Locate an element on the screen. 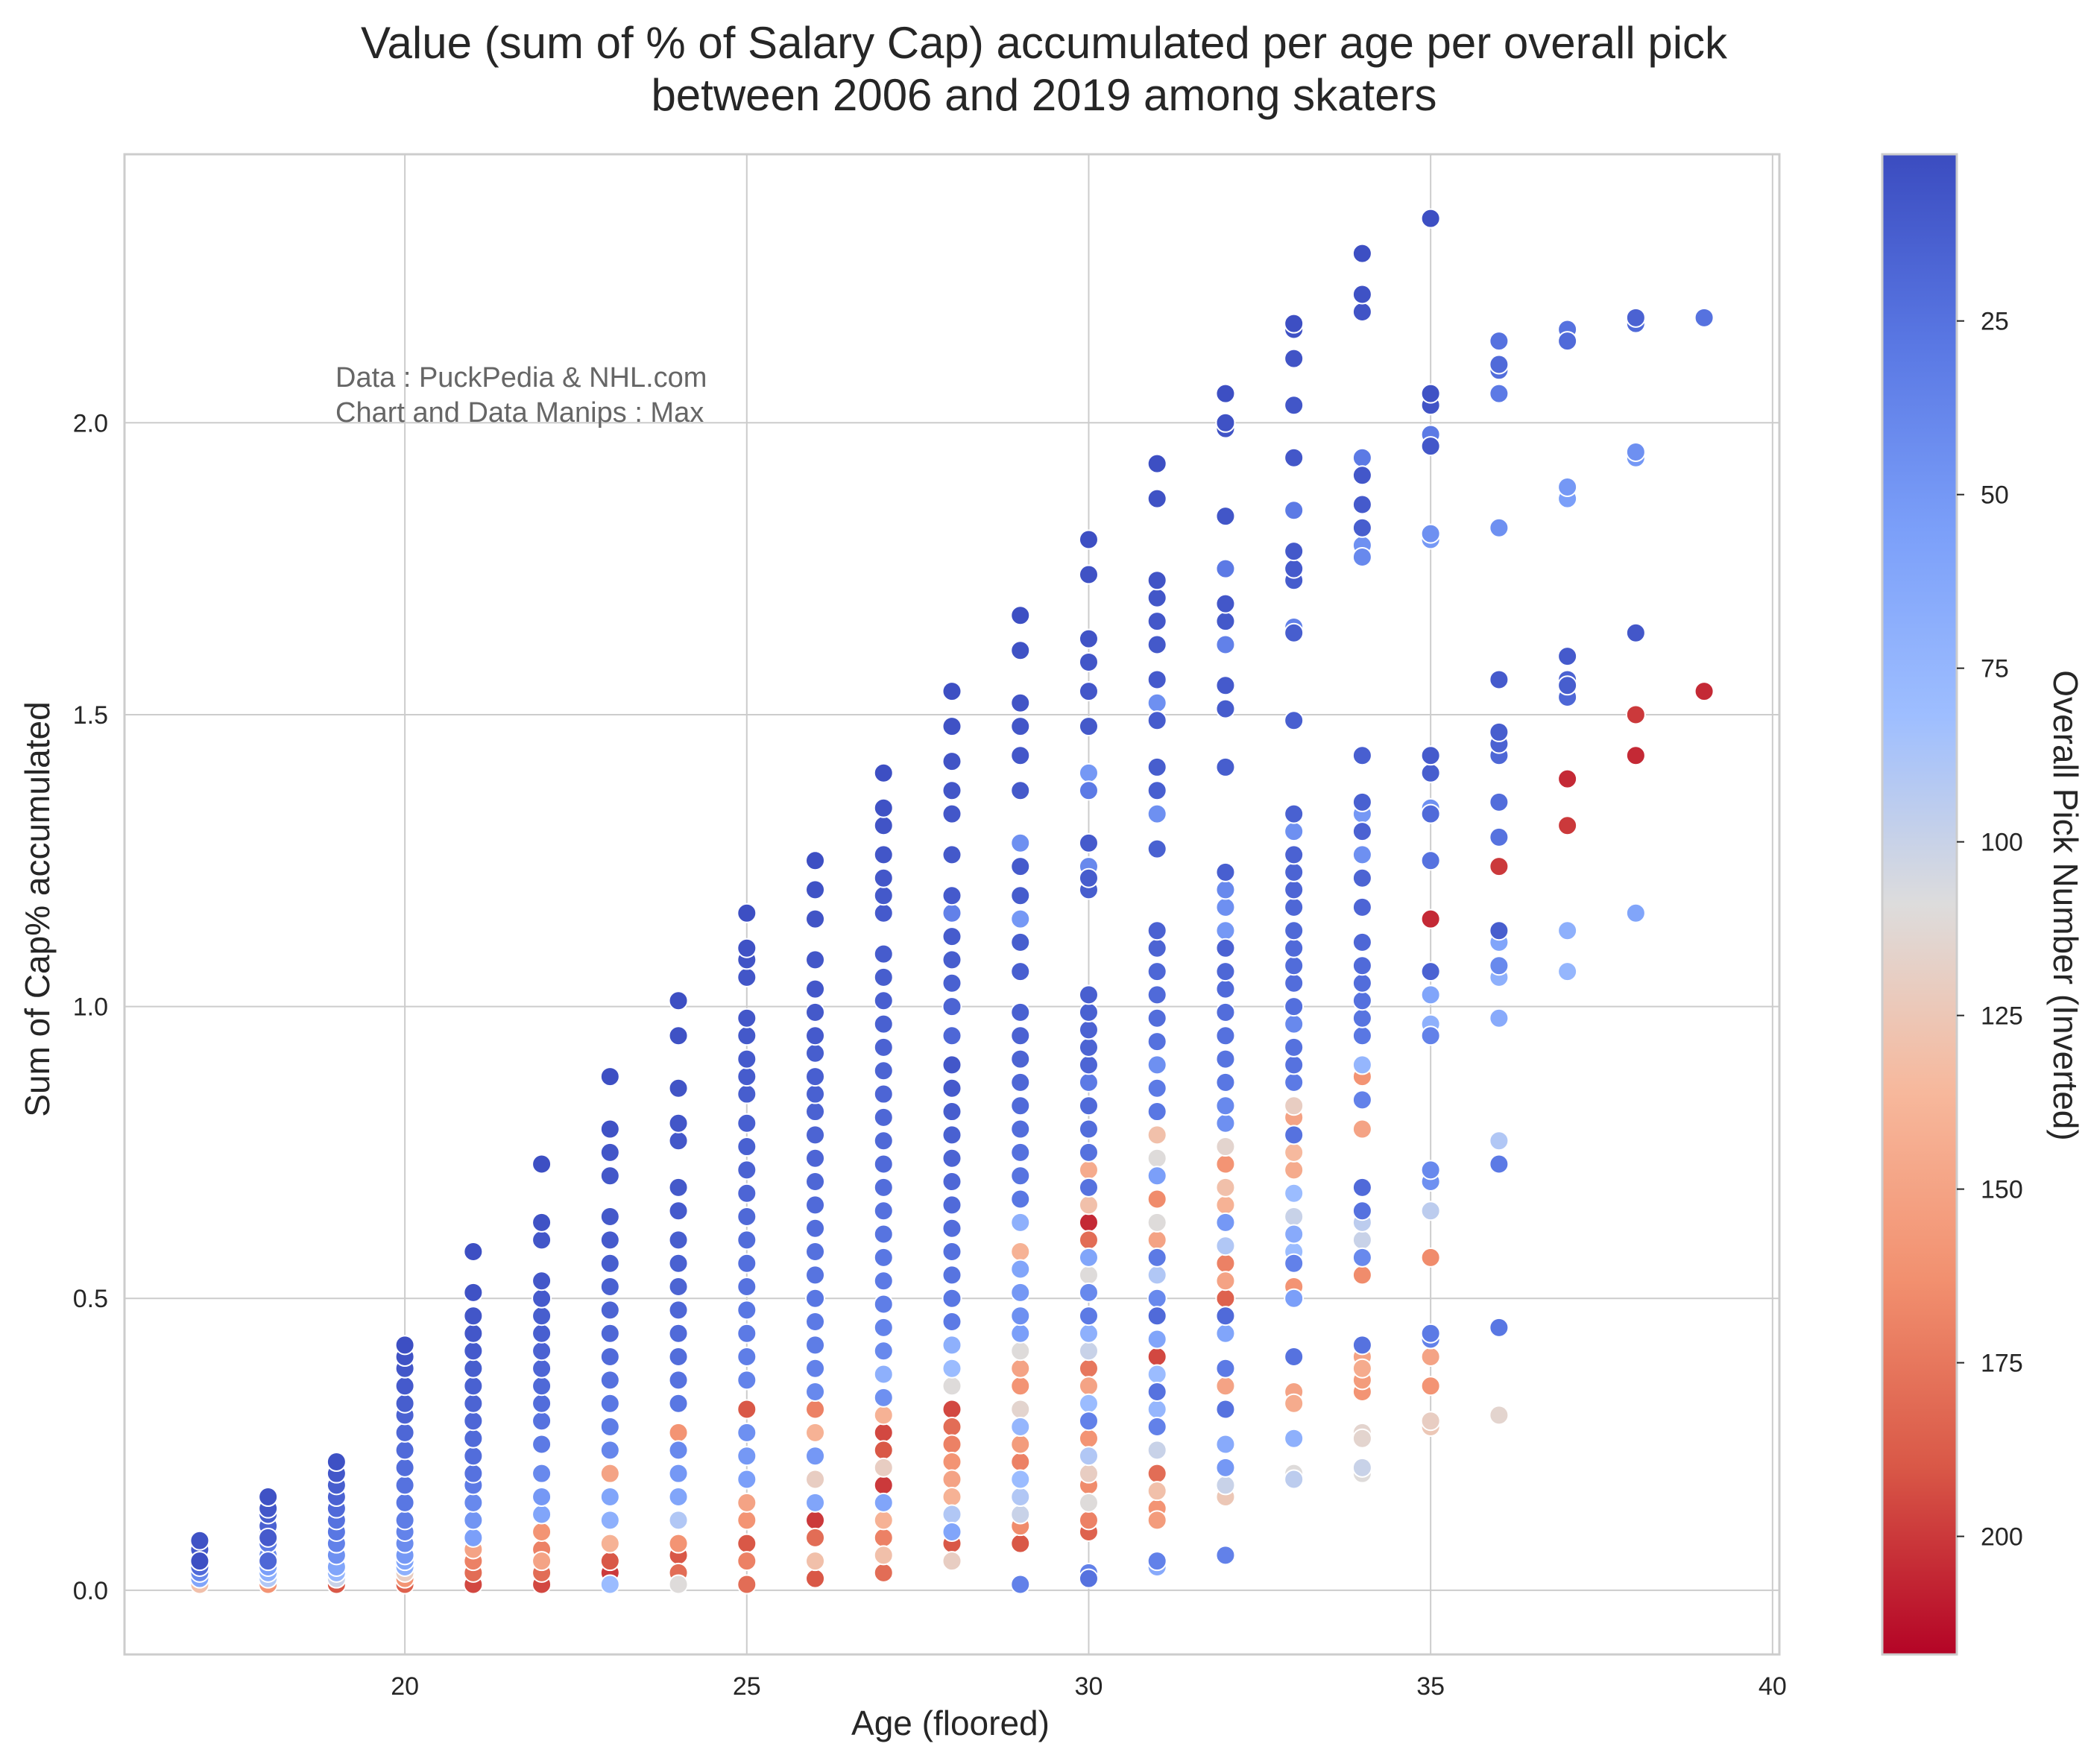 The image size is (2088, 1764). x-tick-label: 20 is located at coordinates (405, 1687).